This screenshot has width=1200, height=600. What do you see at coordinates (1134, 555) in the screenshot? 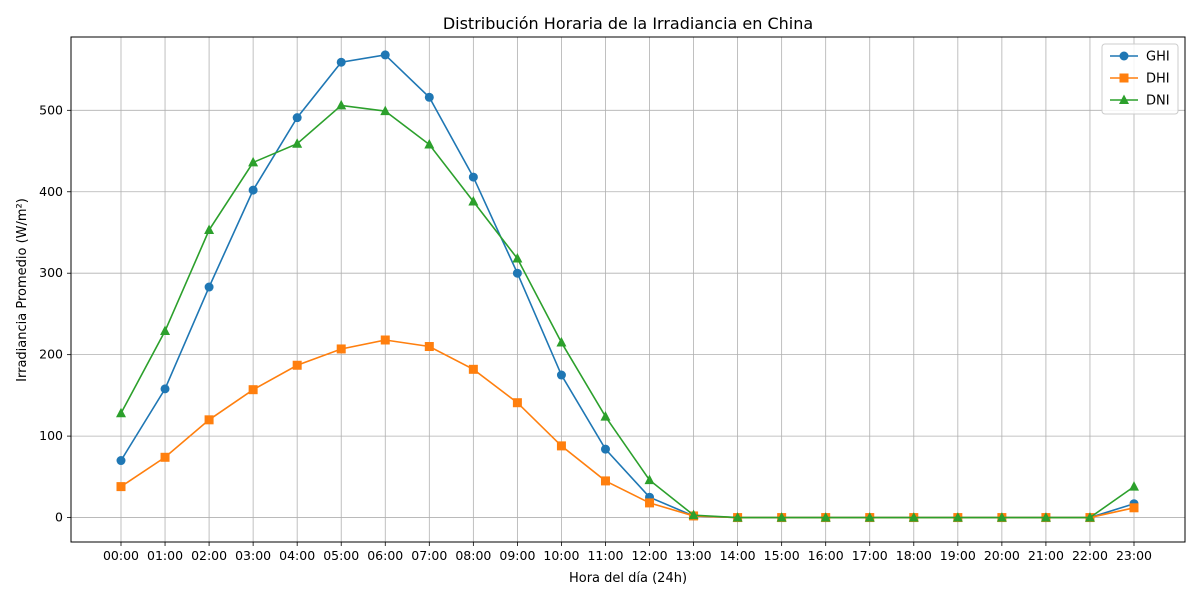
I see `x-tick-label: 23:00` at bounding box center [1134, 555].